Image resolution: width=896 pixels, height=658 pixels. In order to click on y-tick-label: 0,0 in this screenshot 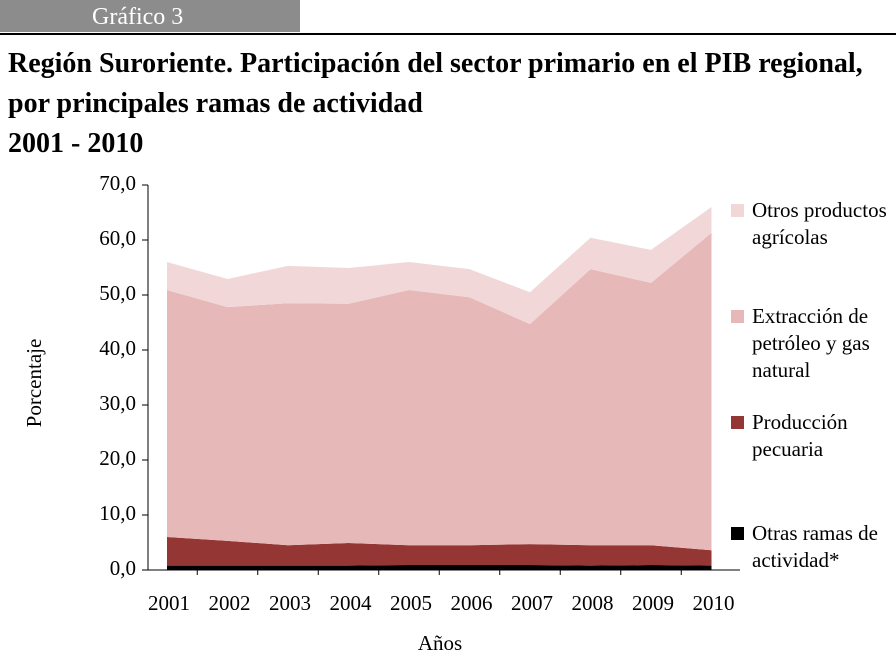, I will do `click(123, 568)`.